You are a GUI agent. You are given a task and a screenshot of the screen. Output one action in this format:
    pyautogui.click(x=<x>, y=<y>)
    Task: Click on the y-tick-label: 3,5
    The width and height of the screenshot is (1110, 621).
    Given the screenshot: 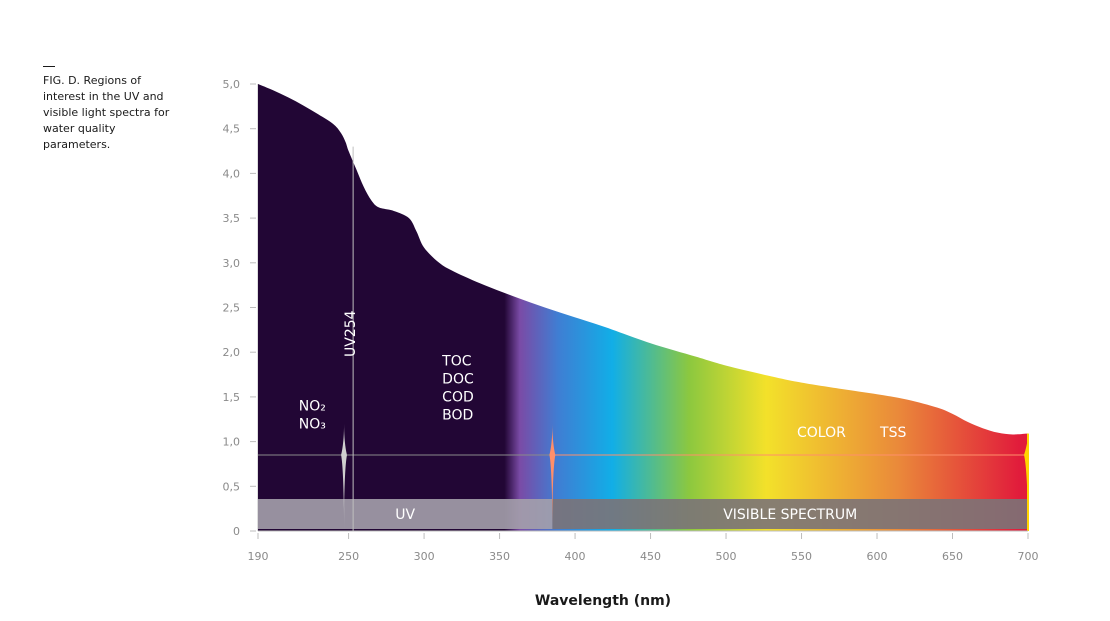 What is the action you would take?
    pyautogui.click(x=232, y=218)
    